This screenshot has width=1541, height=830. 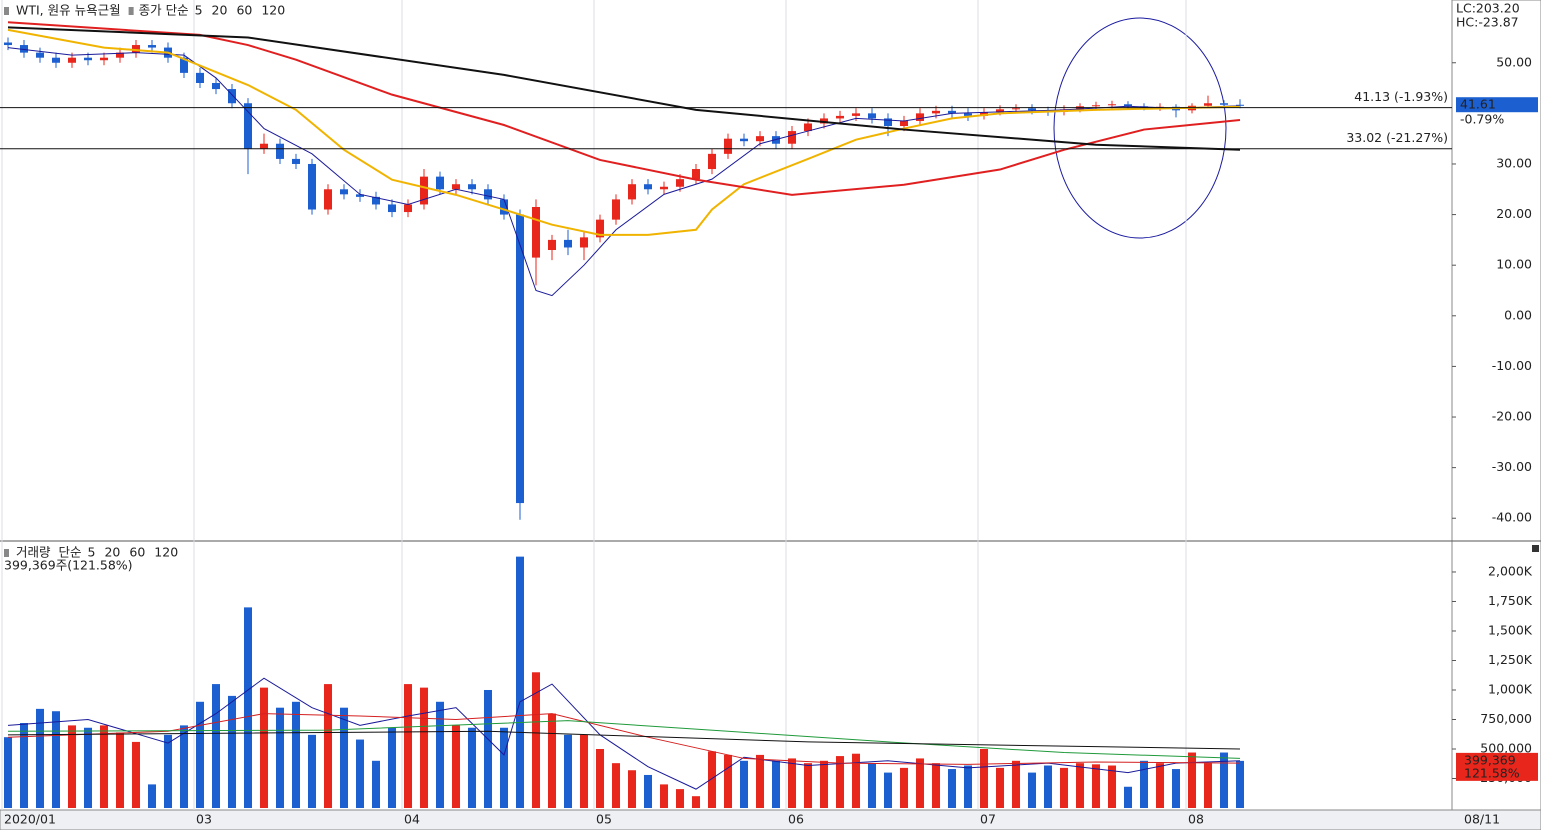 I want to click on y-tick-label: 20.00, so click(x=1514, y=213).